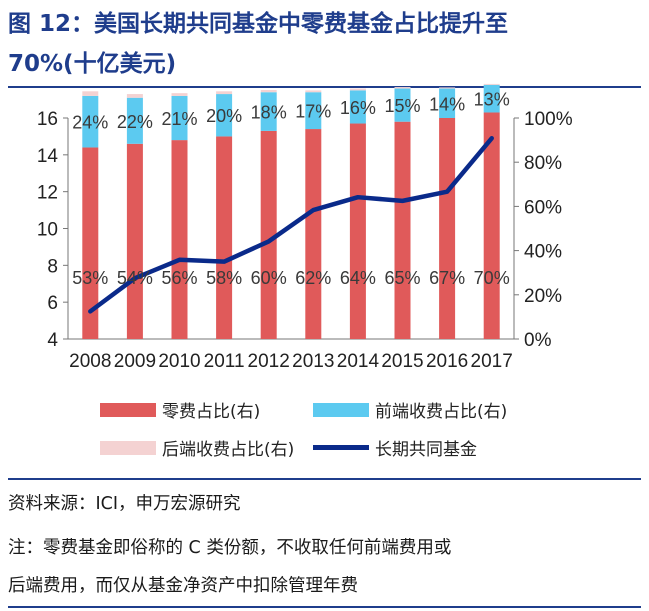 The width and height of the screenshot is (649, 611). I want to click on y-right-tick-label: 100%, so click(548, 119).